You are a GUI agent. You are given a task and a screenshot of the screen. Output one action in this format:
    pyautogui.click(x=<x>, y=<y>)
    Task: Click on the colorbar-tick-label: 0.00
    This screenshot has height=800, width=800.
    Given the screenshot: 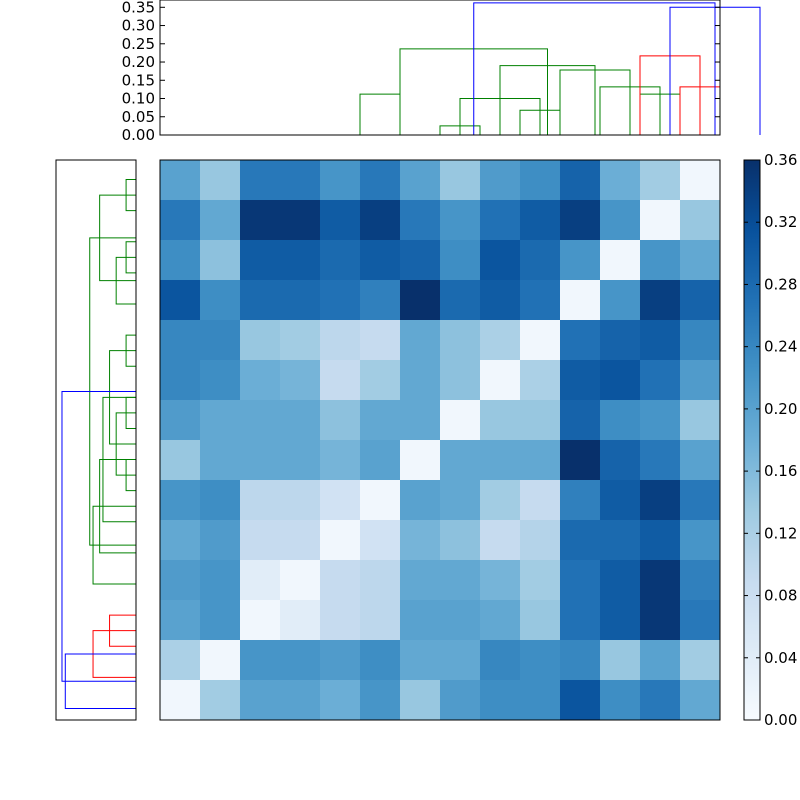 What is the action you would take?
    pyautogui.click(x=780, y=720)
    